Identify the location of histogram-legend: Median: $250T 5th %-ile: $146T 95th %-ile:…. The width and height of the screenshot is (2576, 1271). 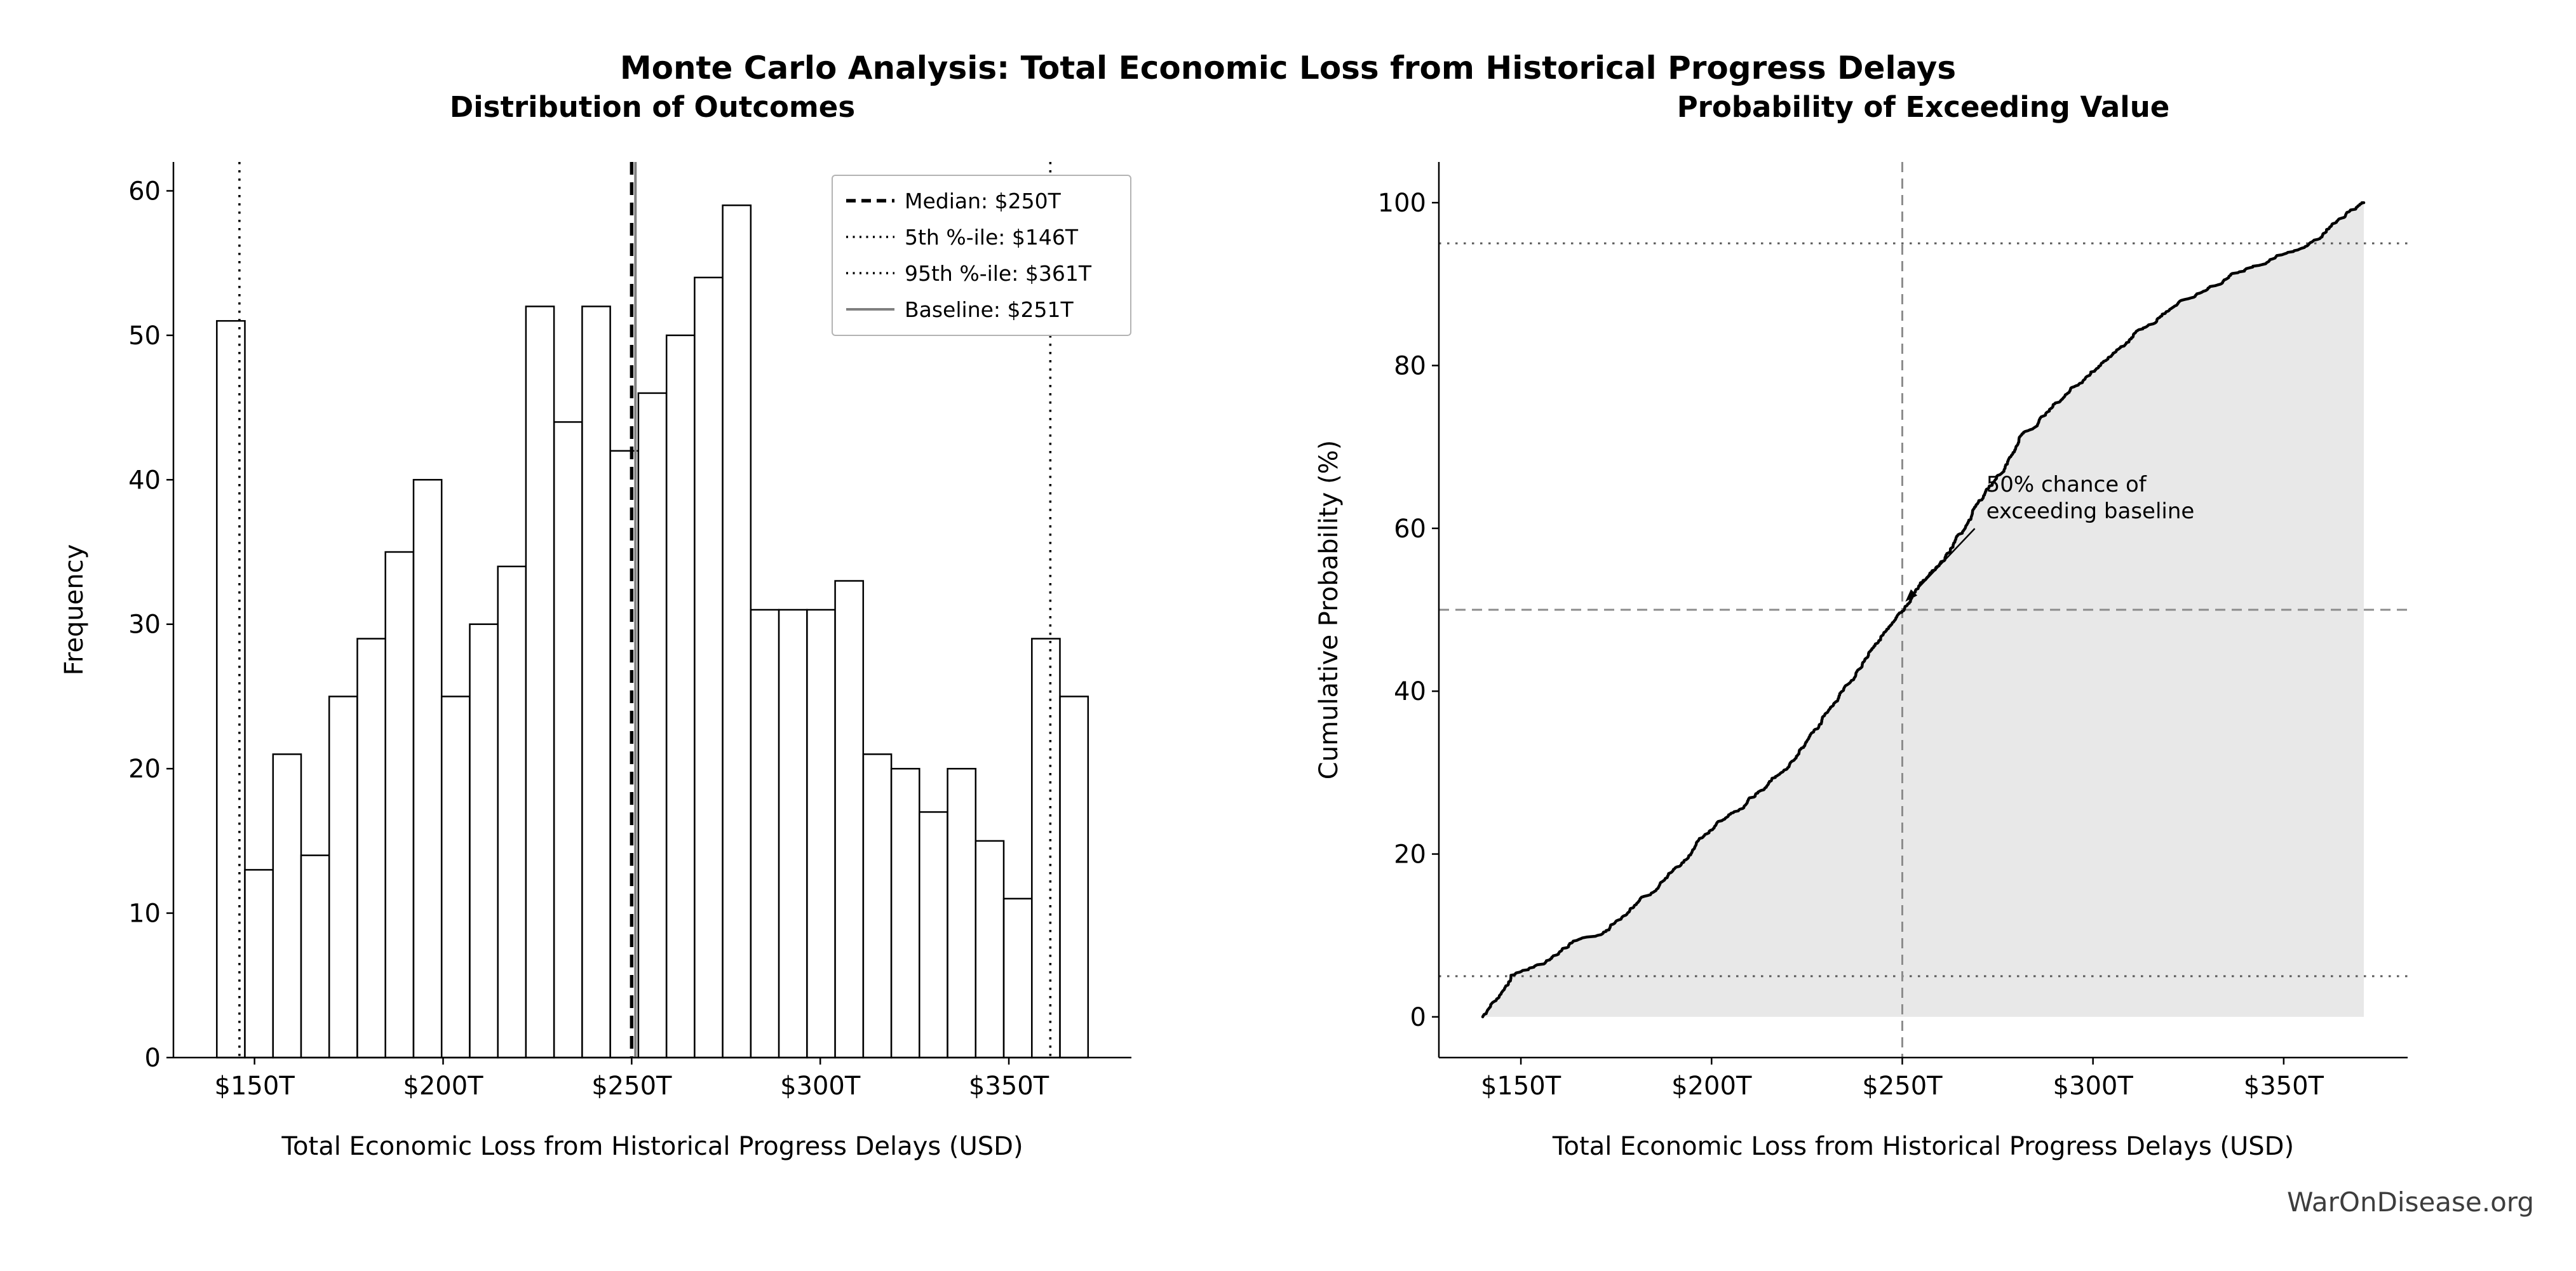
(981, 255).